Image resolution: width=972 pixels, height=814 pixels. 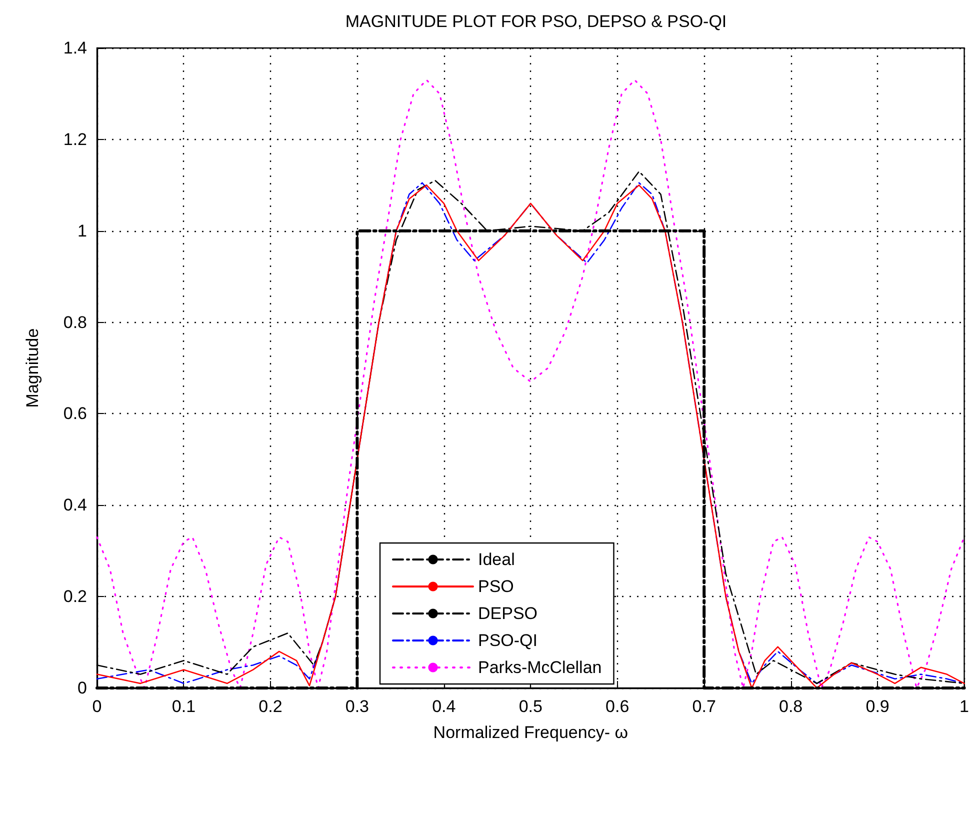 What do you see at coordinates (270, 706) in the screenshot?
I see `x-tick-label: 0.2` at bounding box center [270, 706].